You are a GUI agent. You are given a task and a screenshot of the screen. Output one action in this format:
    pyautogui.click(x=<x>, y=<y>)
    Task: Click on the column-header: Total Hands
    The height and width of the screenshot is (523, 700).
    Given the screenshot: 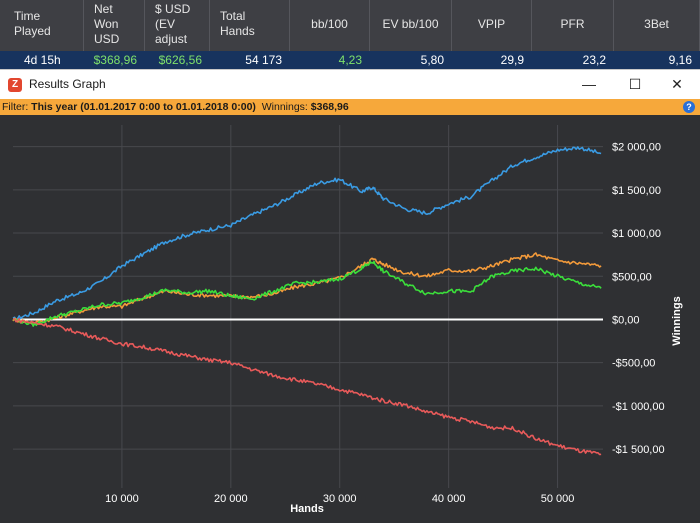 What is the action you would take?
    pyautogui.click(x=250, y=25)
    